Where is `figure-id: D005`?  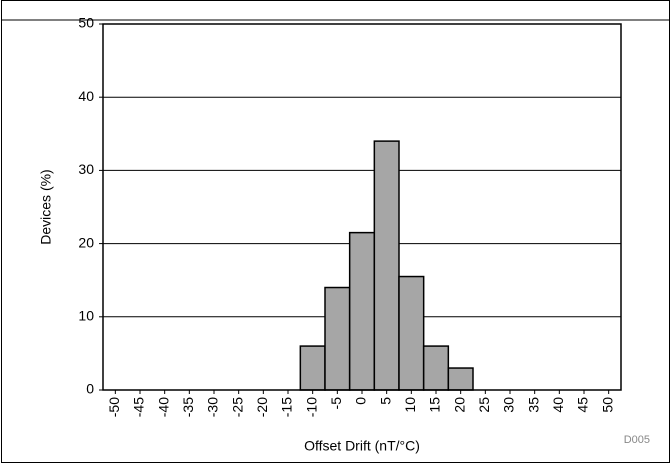
figure-id: D005 is located at coordinates (637, 440).